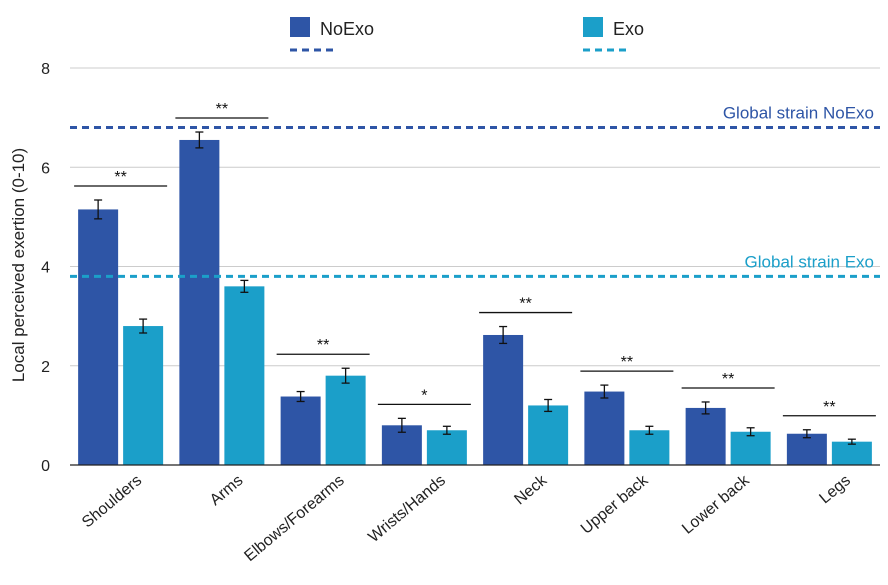  I want to click on bar-noexo-lower-back, so click(705, 436).